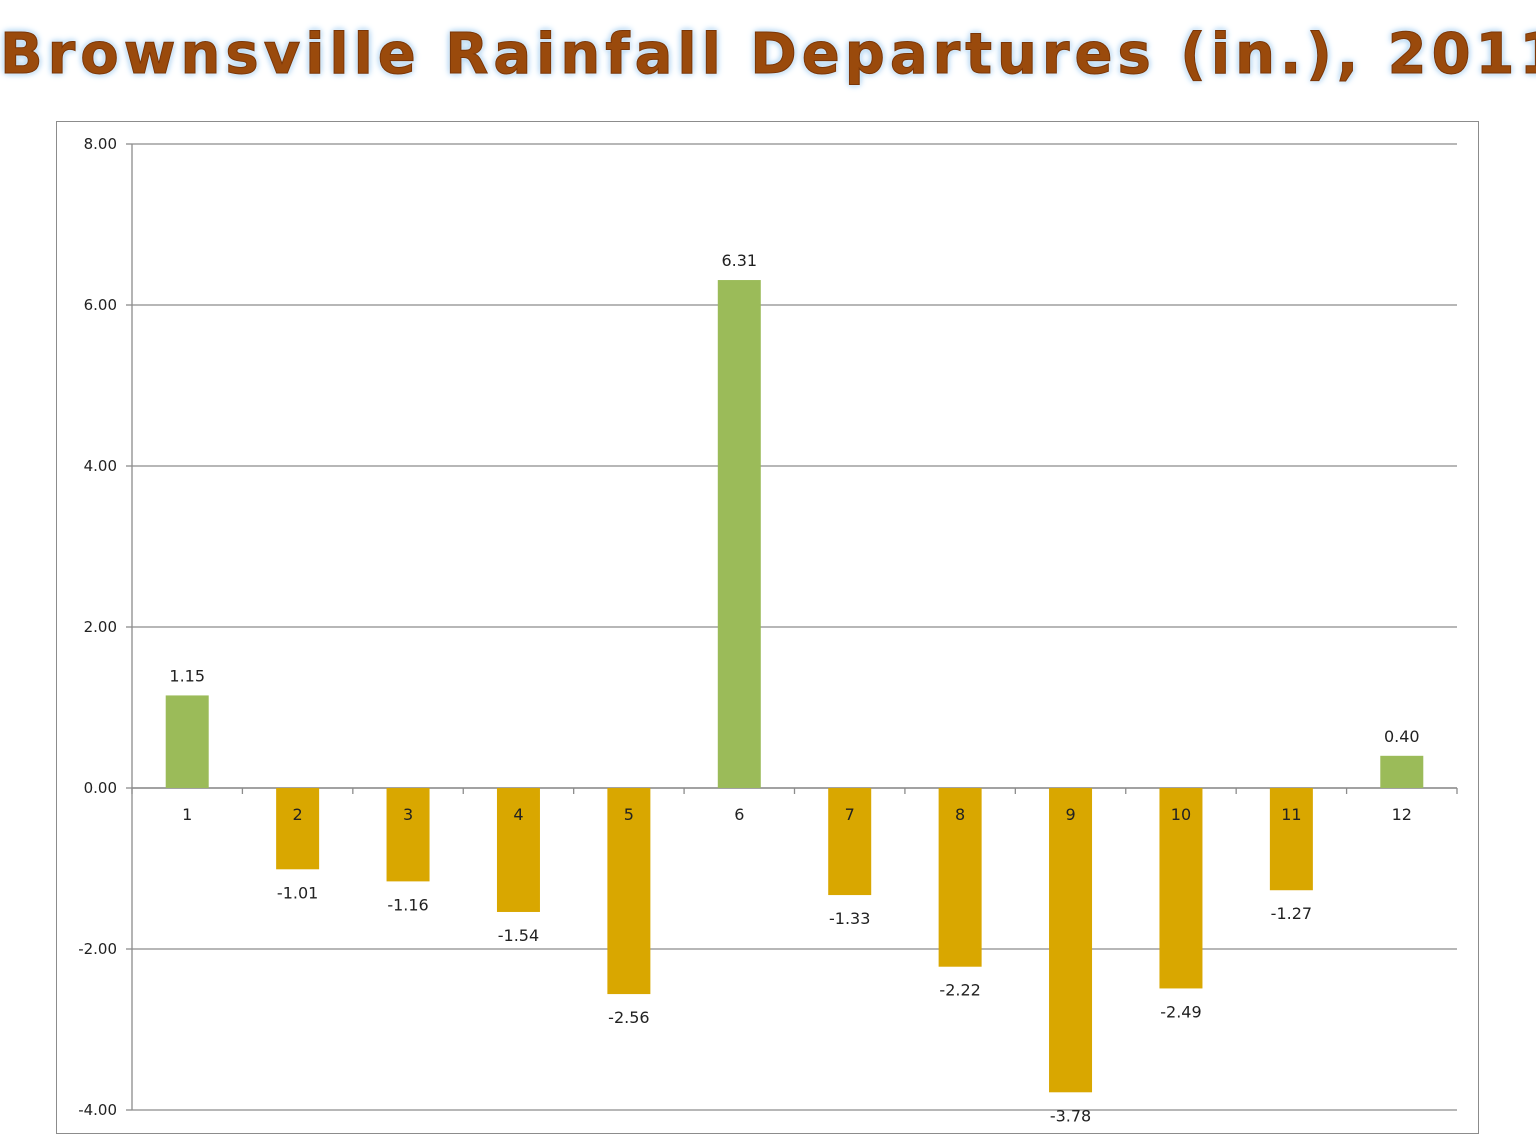  Describe the element at coordinates (628, 1017) in the screenshot. I see `data-label: -2.56` at that location.